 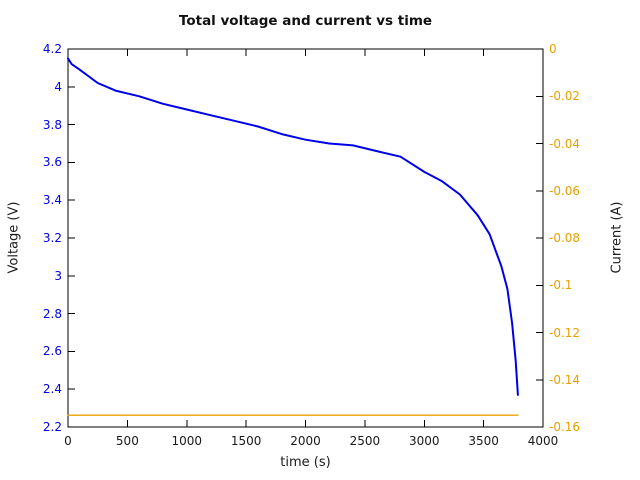 What do you see at coordinates (52, 238) in the screenshot?
I see `y-left-tick-label: 3.2` at bounding box center [52, 238].